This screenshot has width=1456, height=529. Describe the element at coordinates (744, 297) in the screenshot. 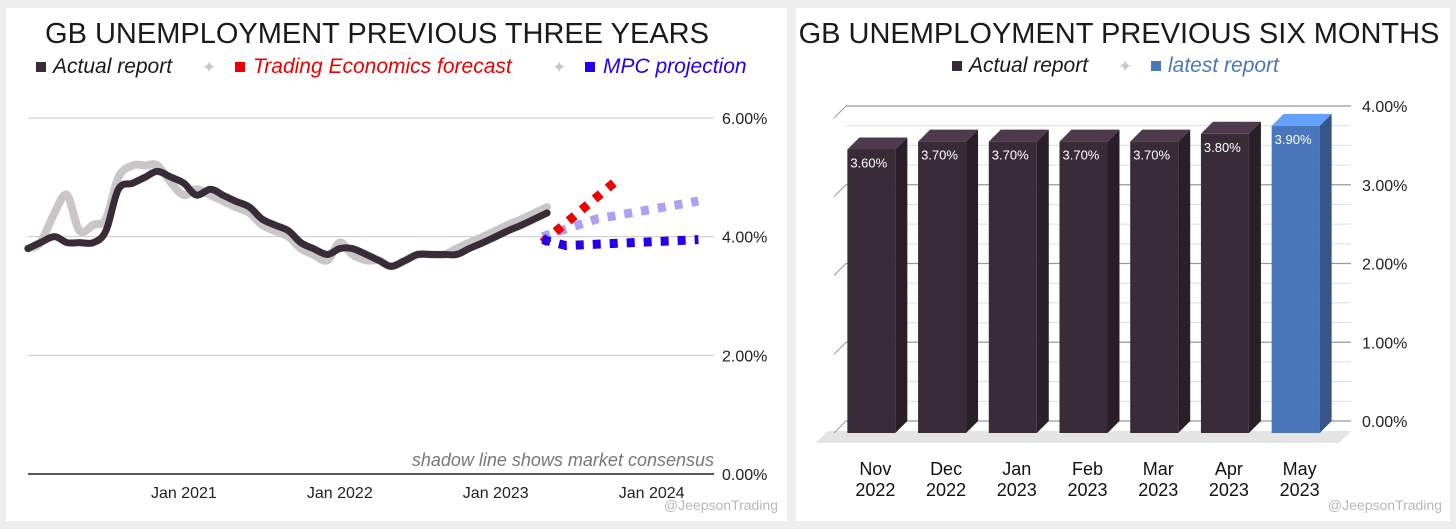

I see `line-chart-y-axis: 0.00% 2.00% 4.00% 6.00%` at that location.